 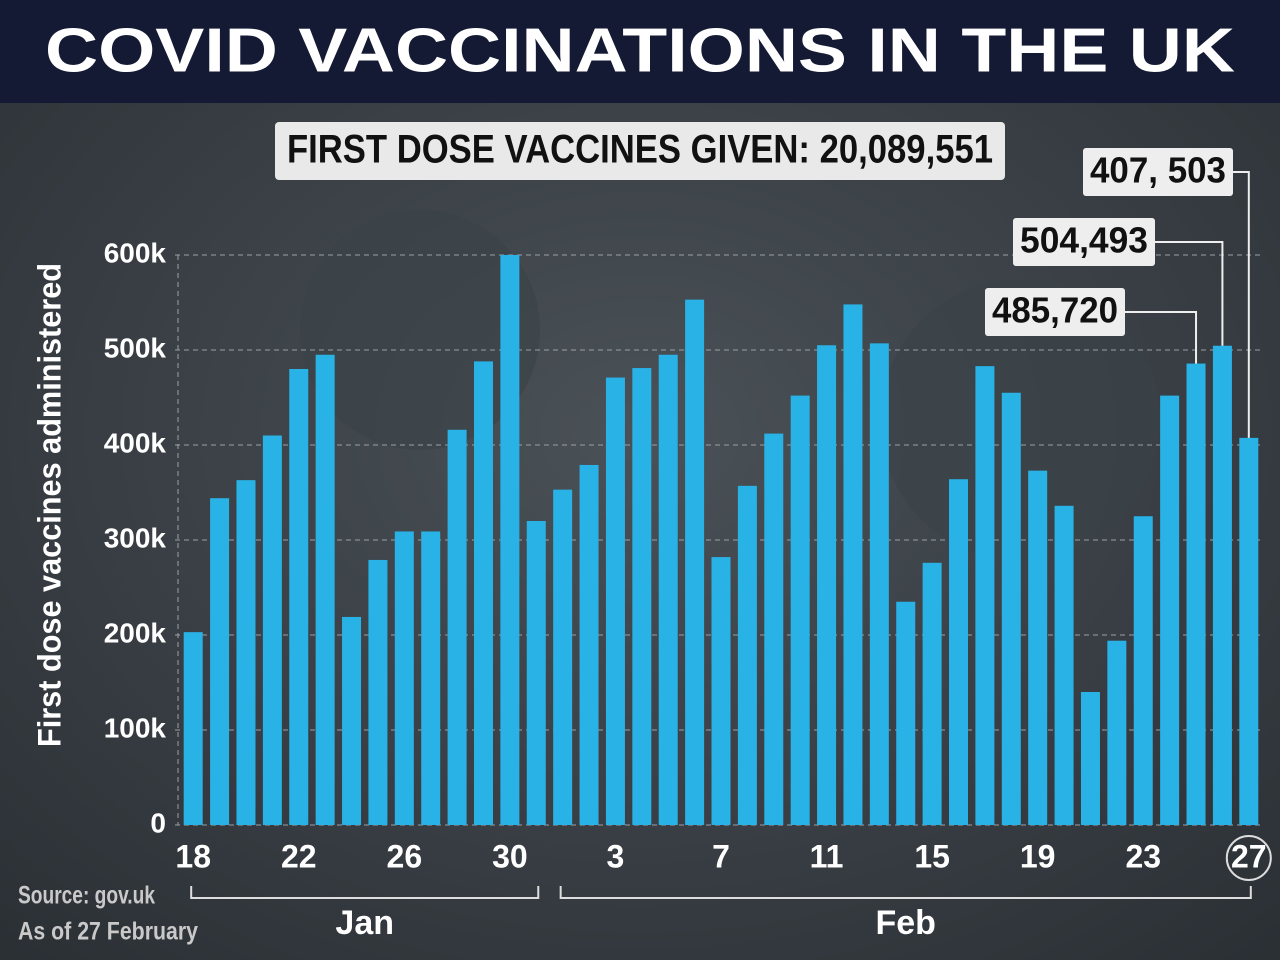 What do you see at coordinates (49, 505) in the screenshot?
I see `y-axis-title: First dose vaccines administered` at bounding box center [49, 505].